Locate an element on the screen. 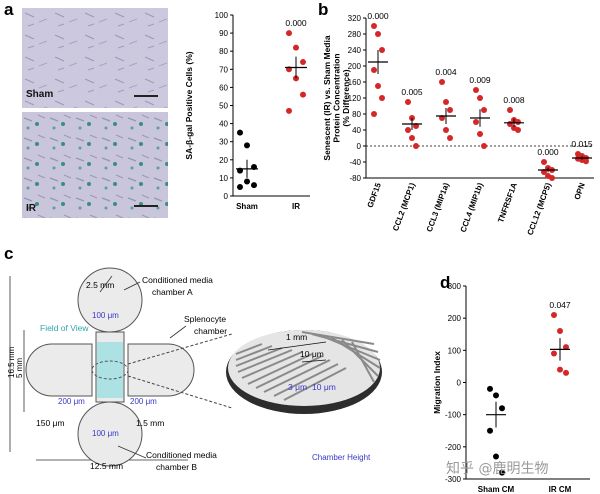 This screenshot has width=600, height=494. x-tick-label-gdf15: GDF15 is located at coordinates (374, 195).